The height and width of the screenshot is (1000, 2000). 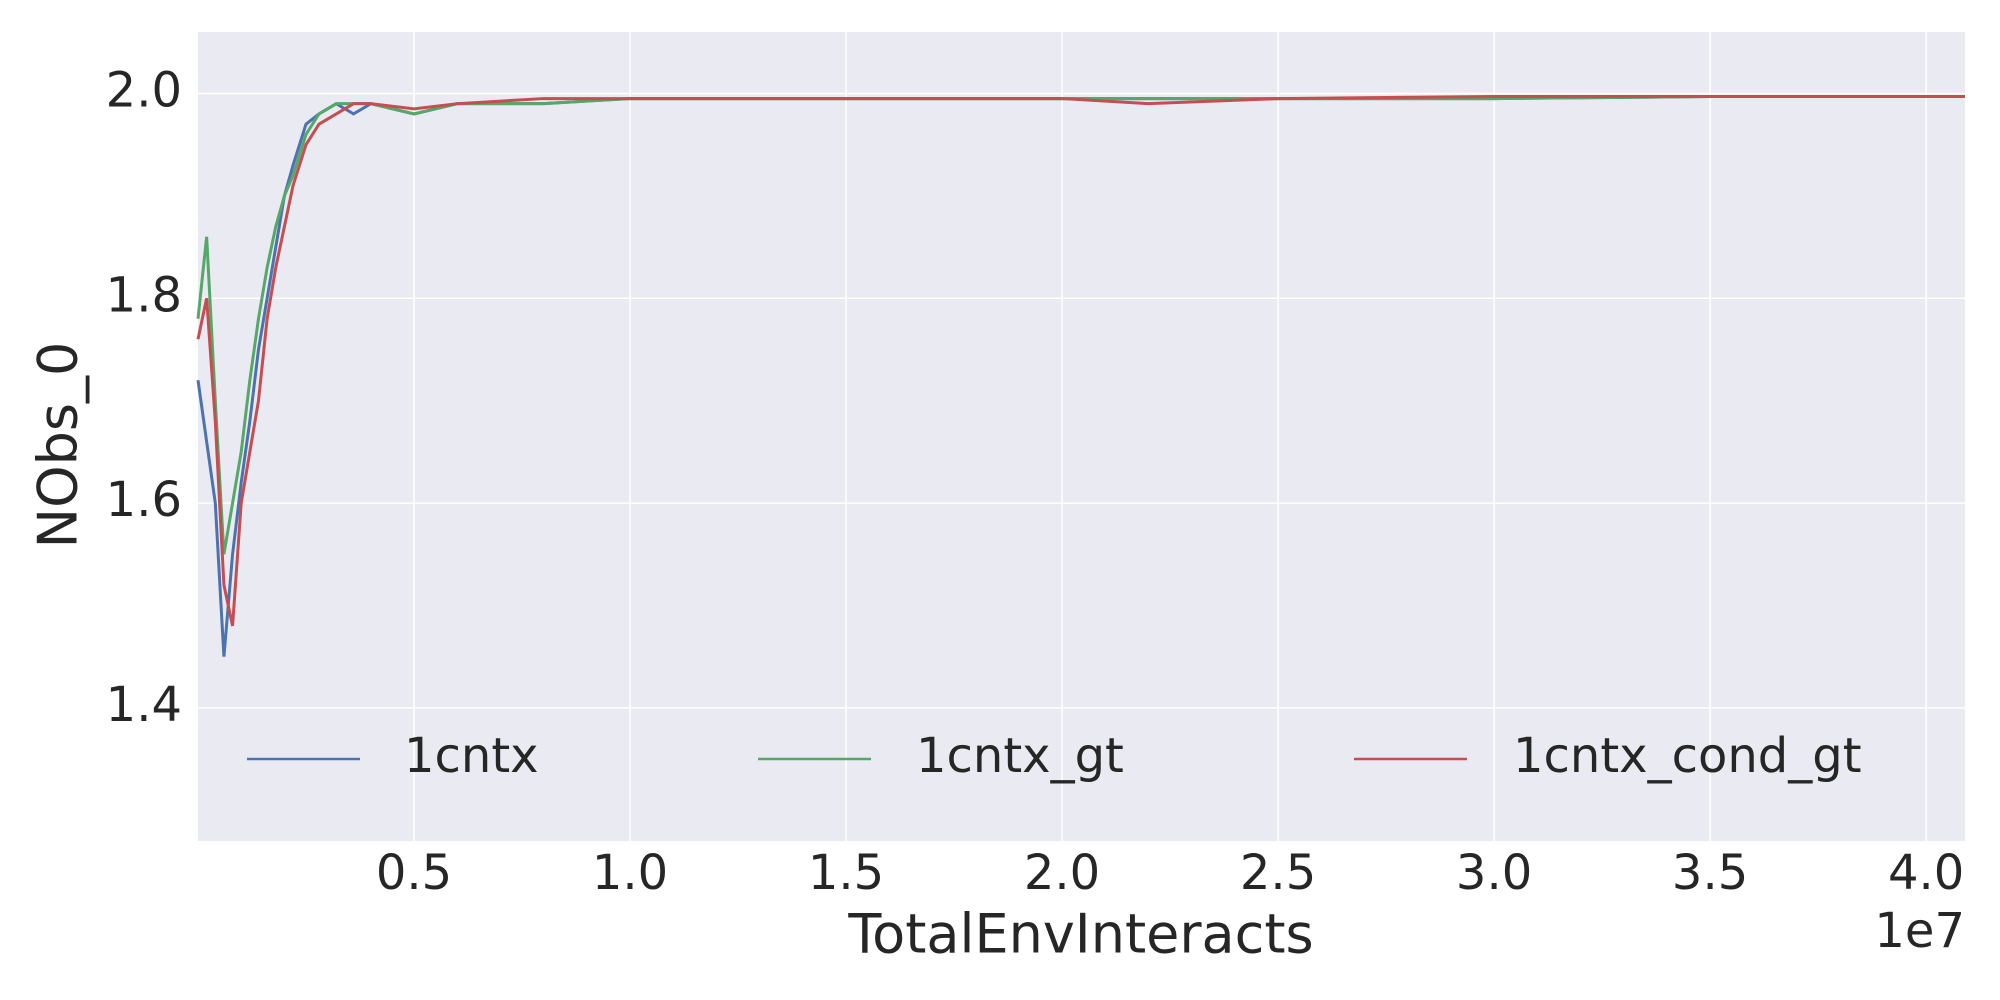 I want to click on x-tick-label: 3.5, so click(x=1710, y=873).